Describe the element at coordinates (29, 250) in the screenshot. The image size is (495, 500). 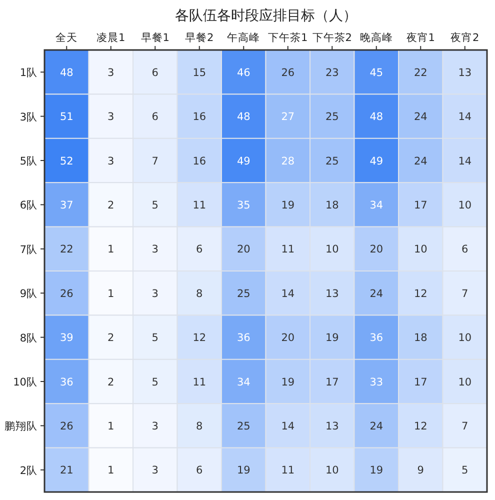
I see `y-tick-label: 7队` at that location.